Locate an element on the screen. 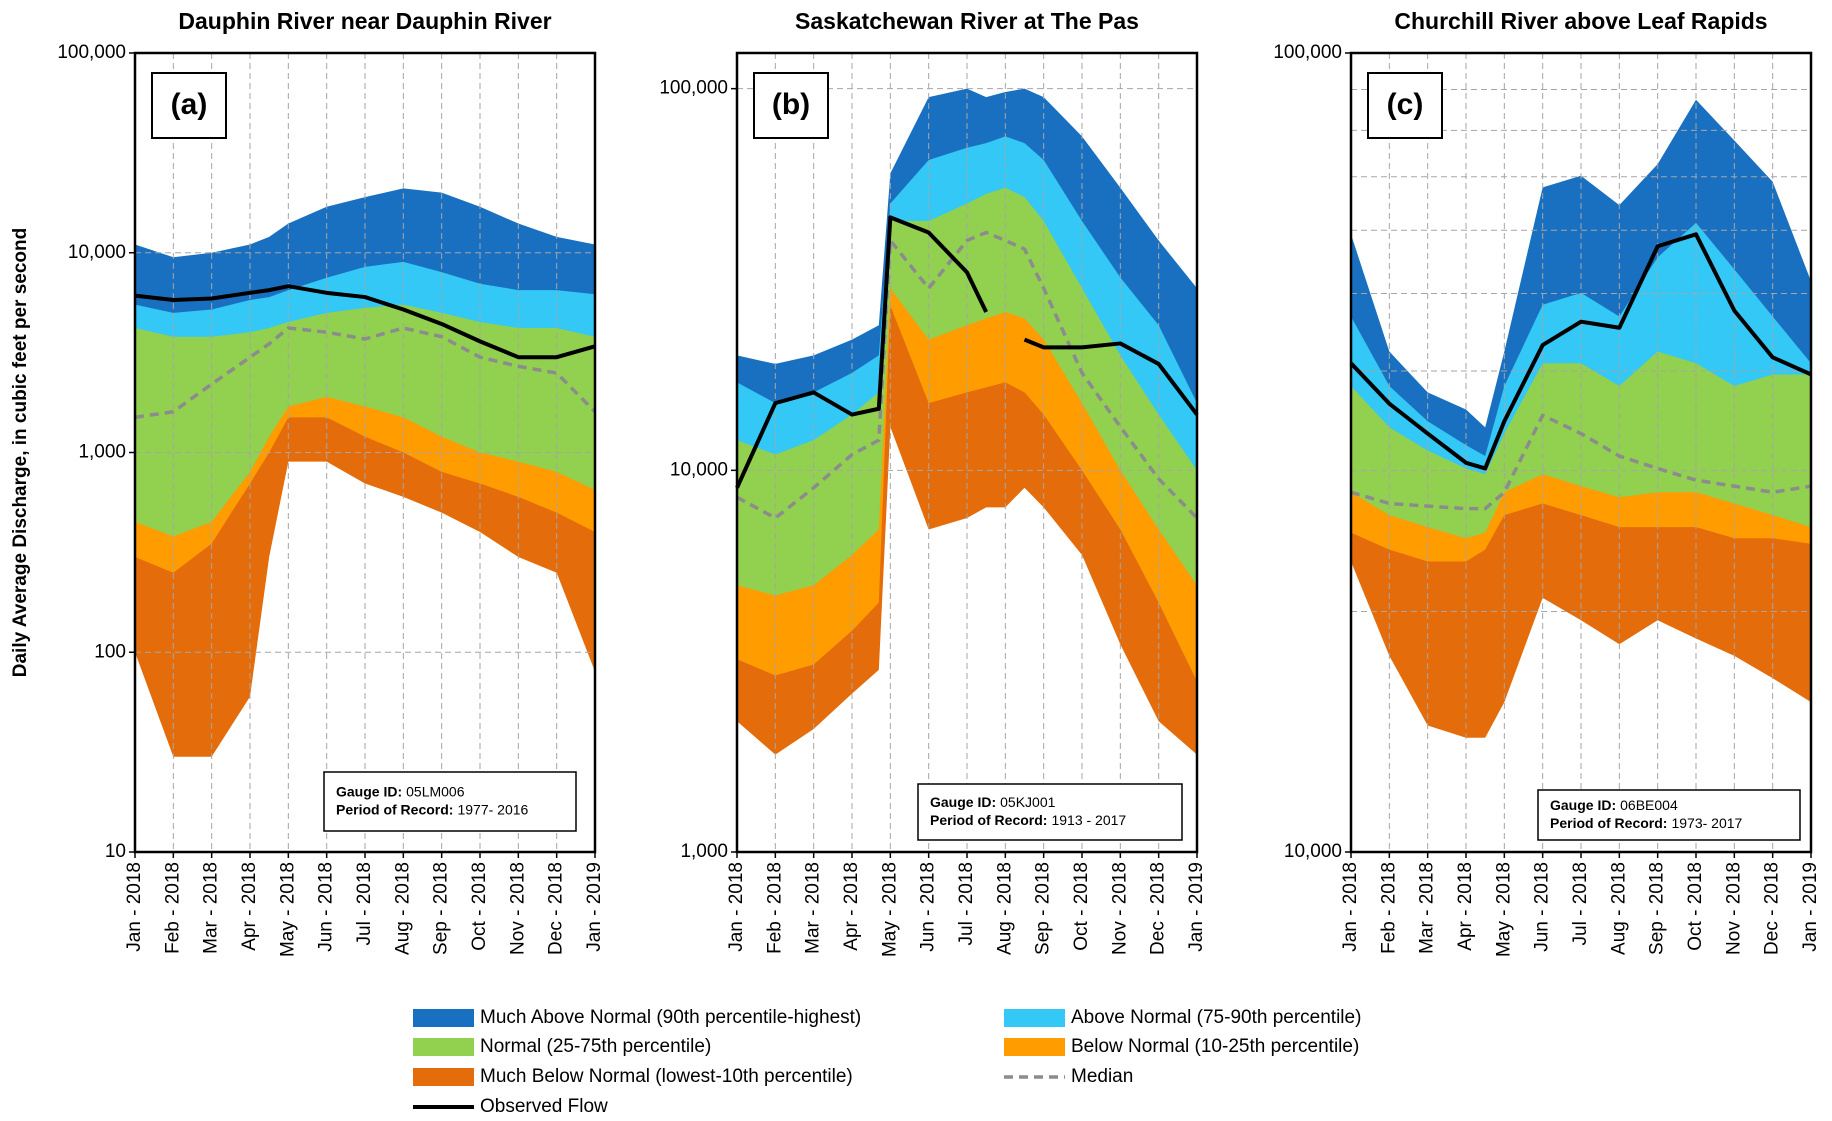 The image size is (1832, 1121). panel-label: (c) is located at coordinates (1405, 104).